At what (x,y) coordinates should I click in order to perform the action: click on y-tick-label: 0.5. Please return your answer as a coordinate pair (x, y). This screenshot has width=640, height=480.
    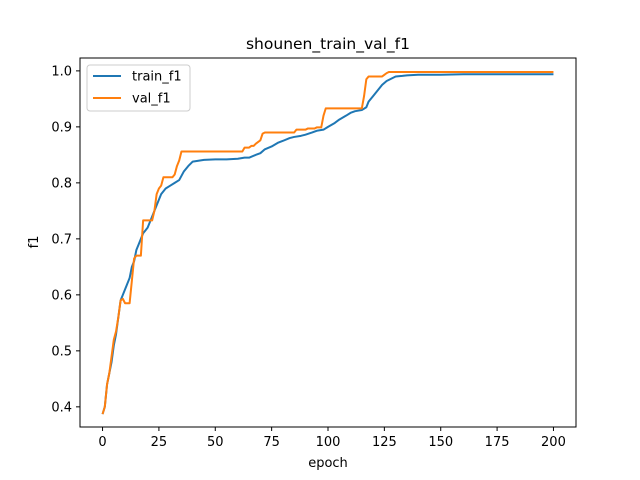
    Looking at the image, I should click on (61, 351).